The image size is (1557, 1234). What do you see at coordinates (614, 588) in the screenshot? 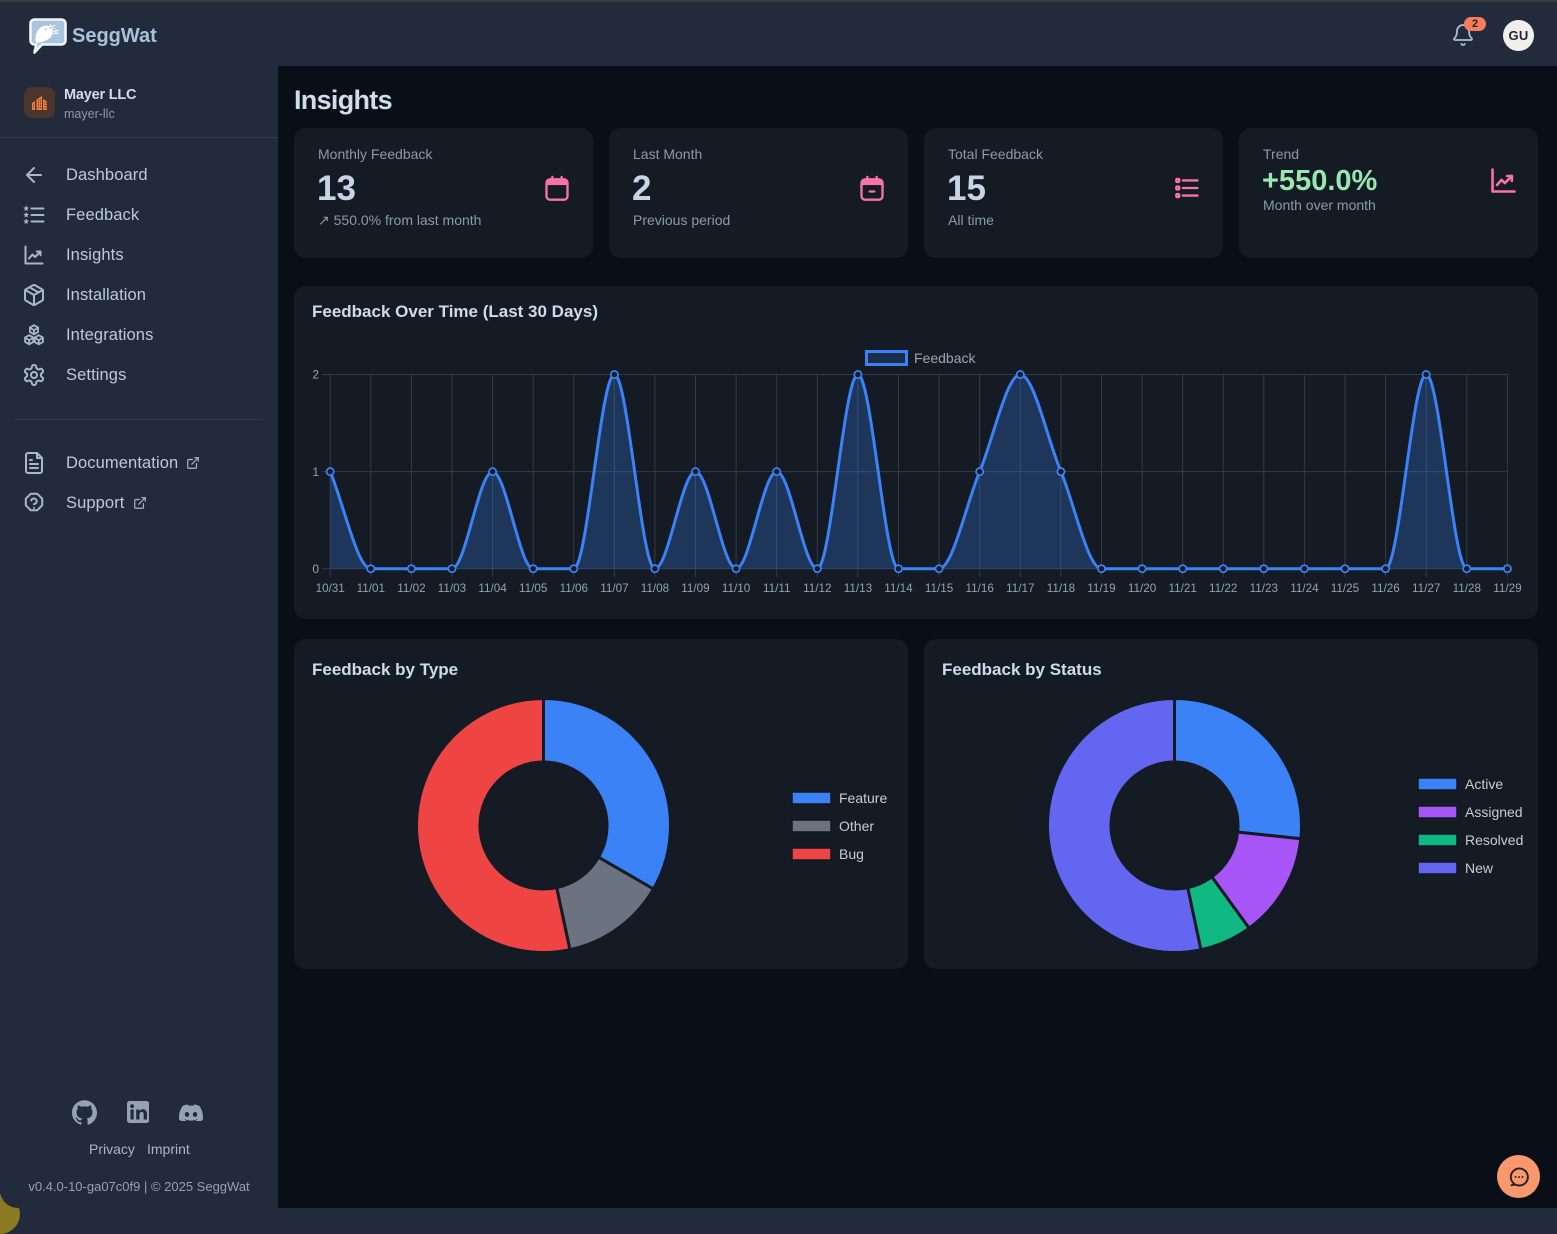
I see `svg-text: 11/07` at bounding box center [614, 588].